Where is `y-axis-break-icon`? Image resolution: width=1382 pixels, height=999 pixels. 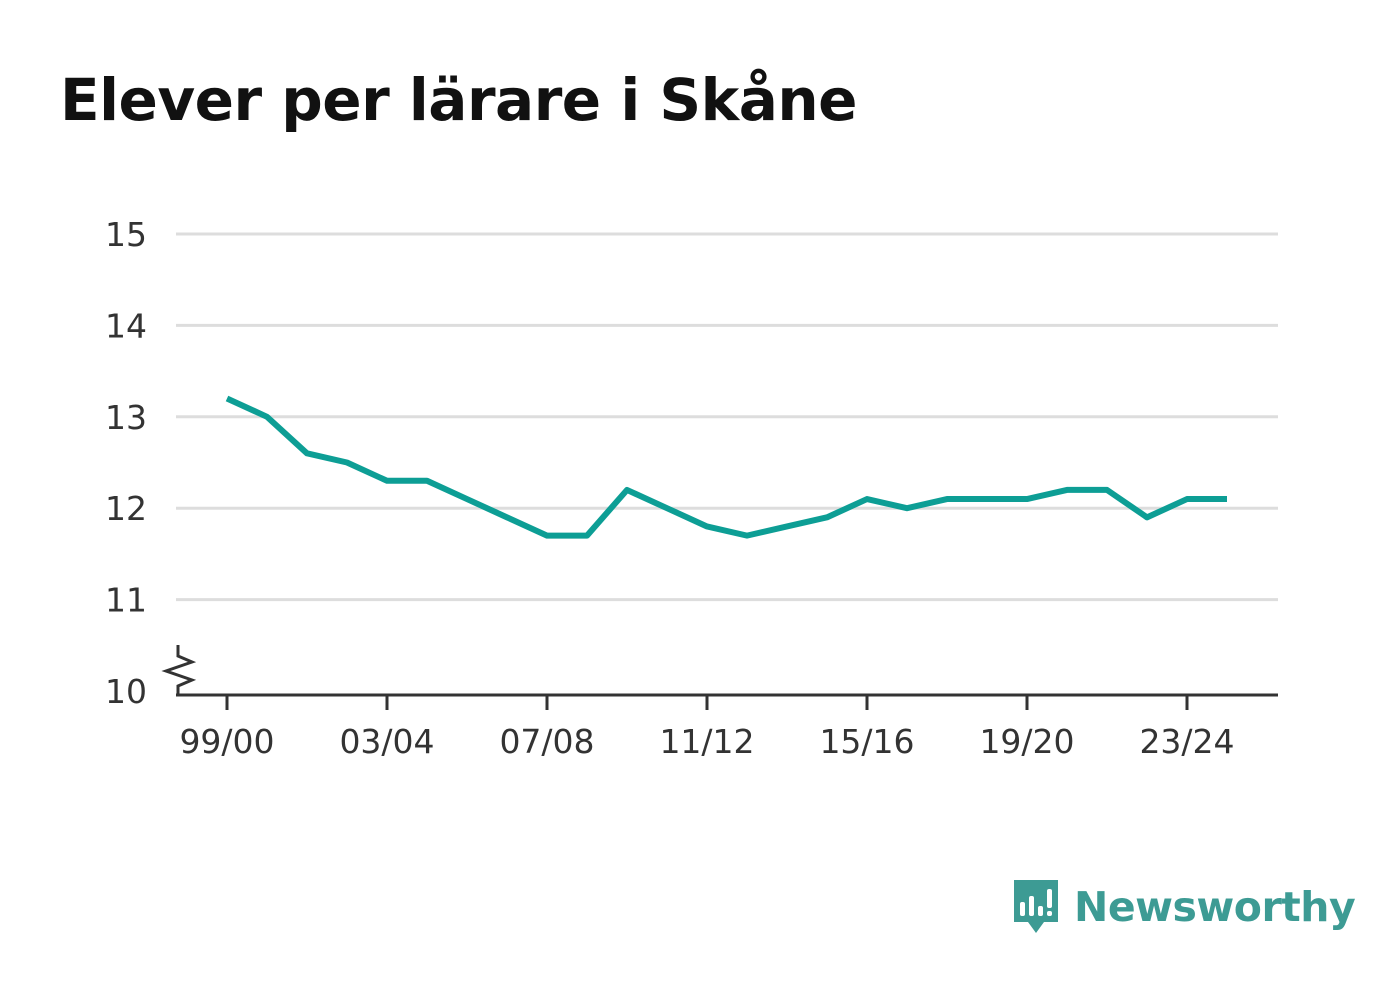 y-axis-break-icon is located at coordinates (179, 670).